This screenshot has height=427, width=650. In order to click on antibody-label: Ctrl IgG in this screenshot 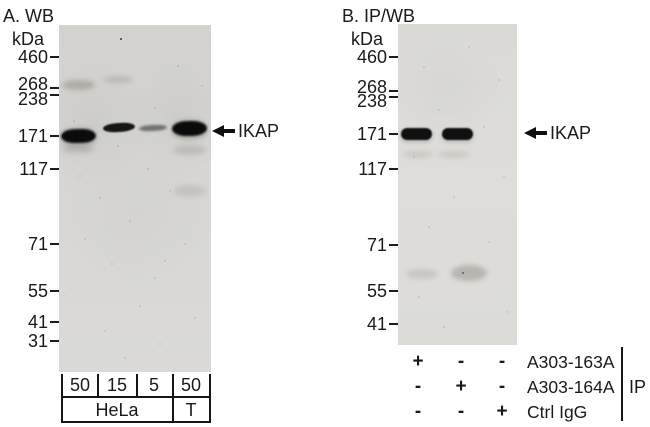, I will do `click(557, 412)`.